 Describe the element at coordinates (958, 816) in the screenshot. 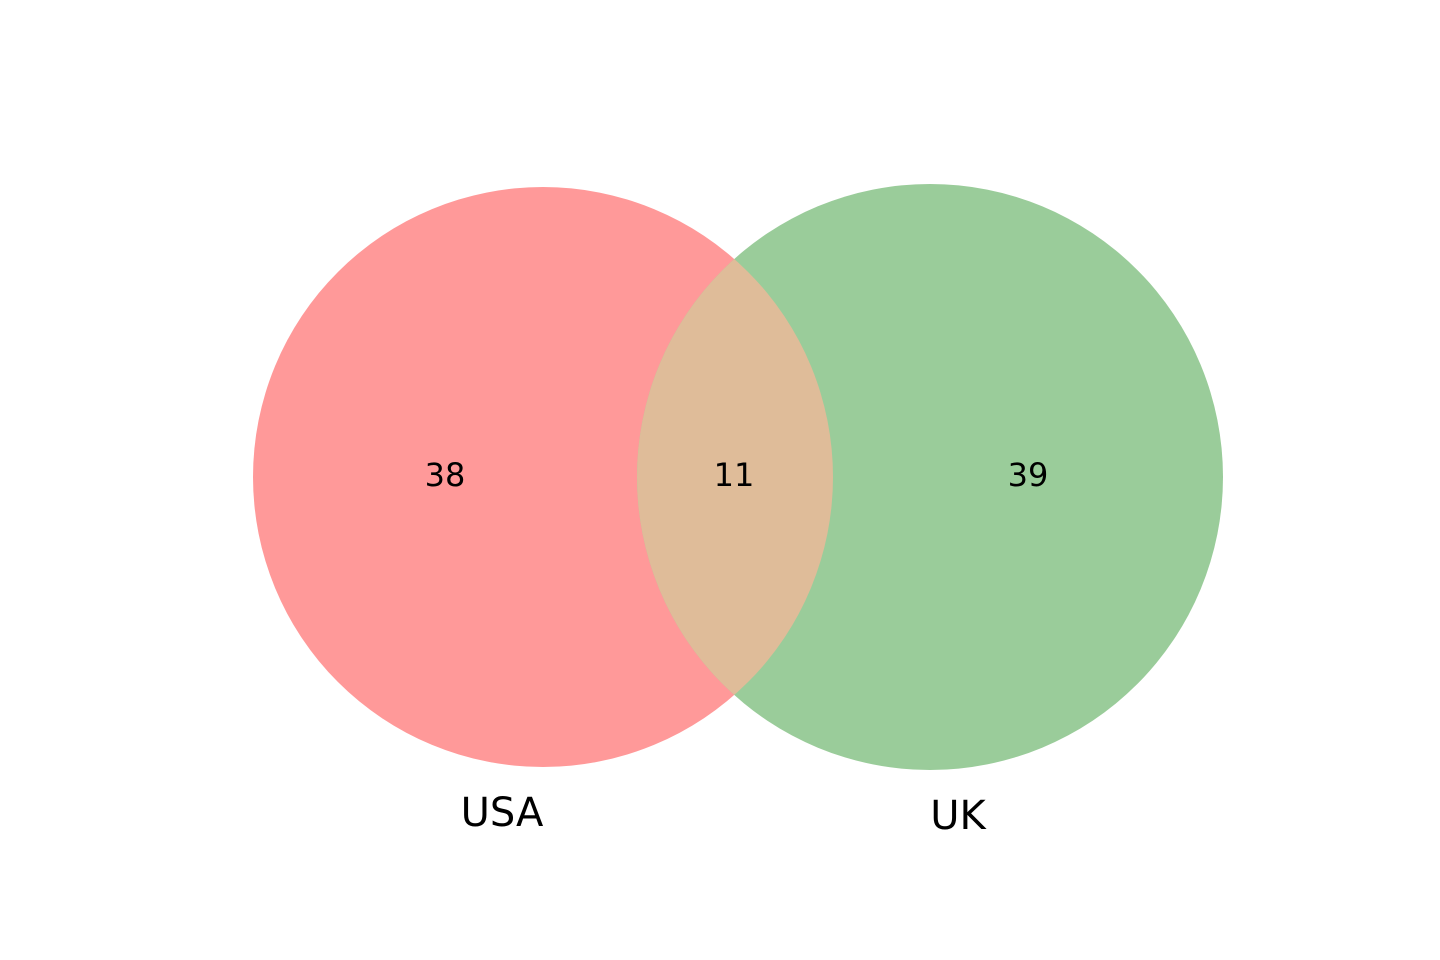

I see `uk-set-label: UK` at that location.